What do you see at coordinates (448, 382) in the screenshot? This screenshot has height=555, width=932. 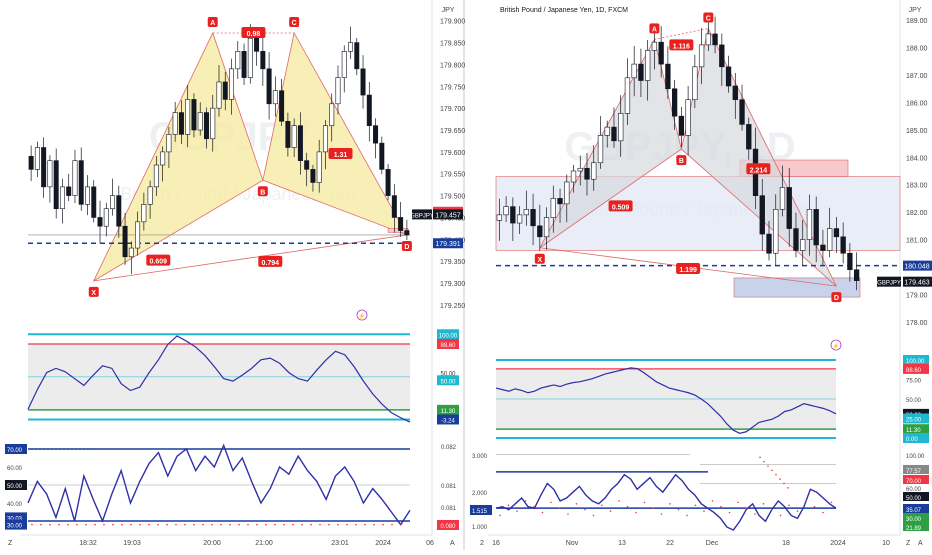 I see `osc-tag-text: 50.00` at bounding box center [448, 382].